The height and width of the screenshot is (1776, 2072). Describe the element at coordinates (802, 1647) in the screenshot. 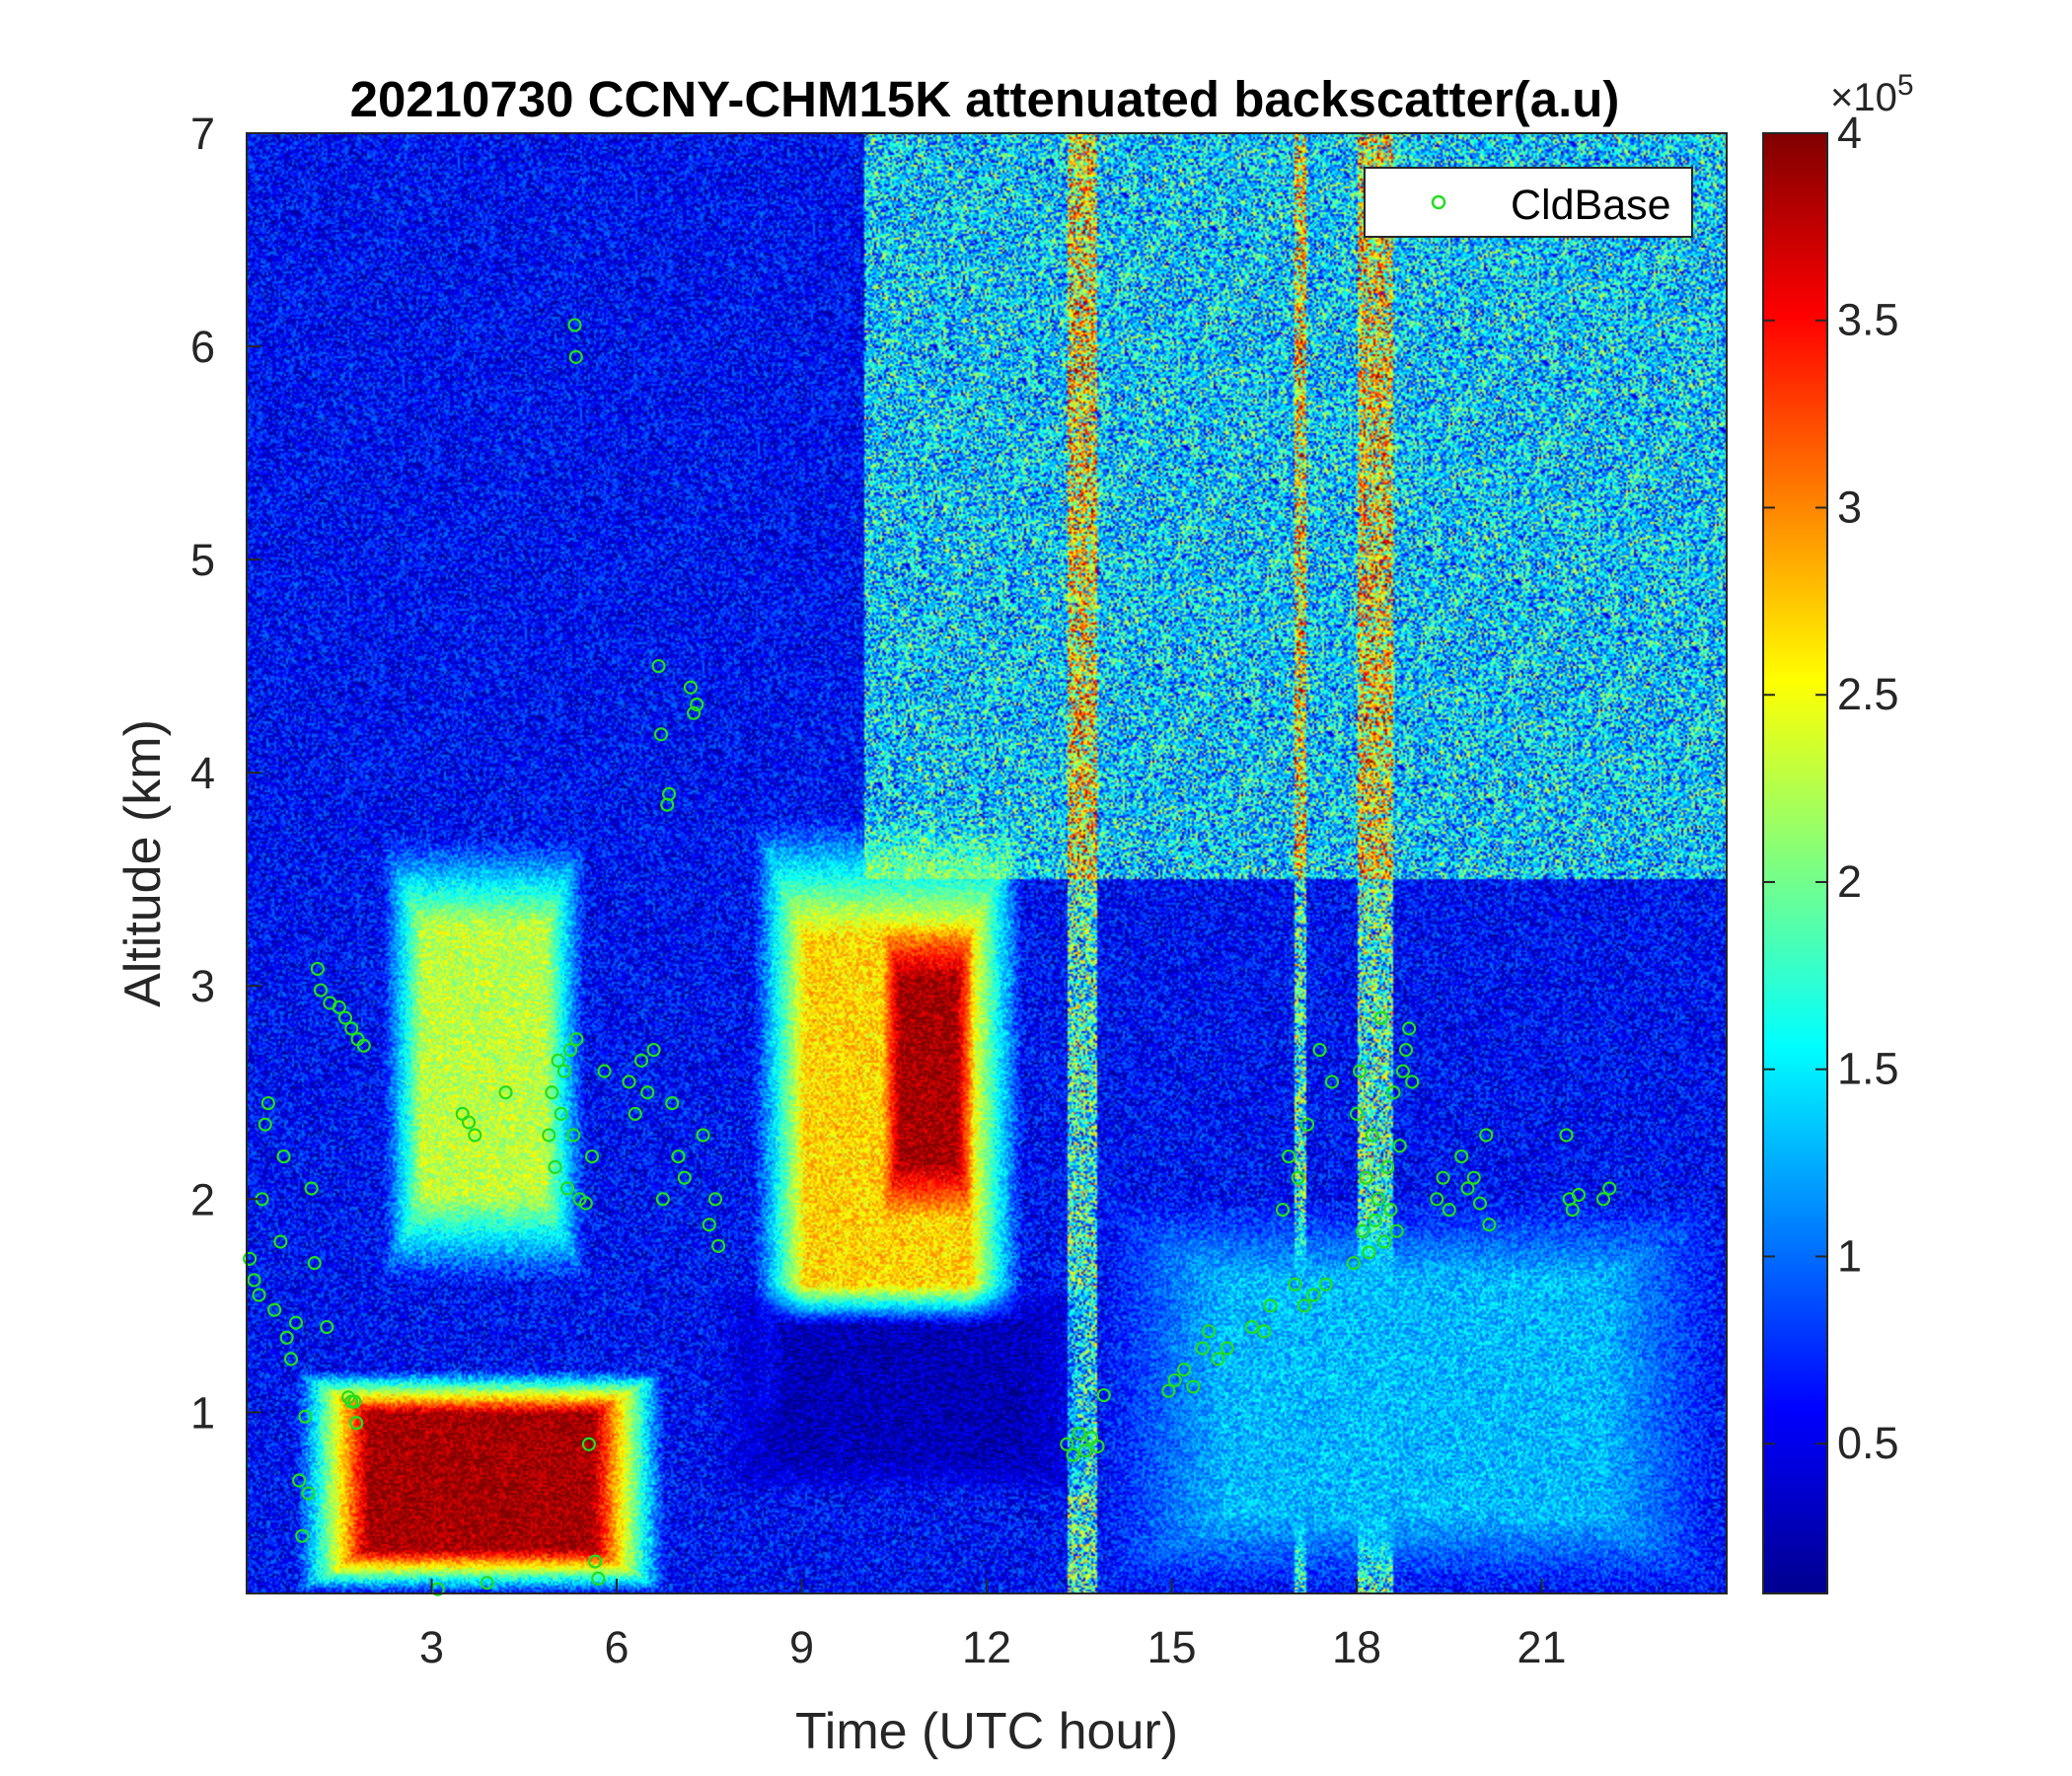

I see `x-tick-label: 9` at that location.